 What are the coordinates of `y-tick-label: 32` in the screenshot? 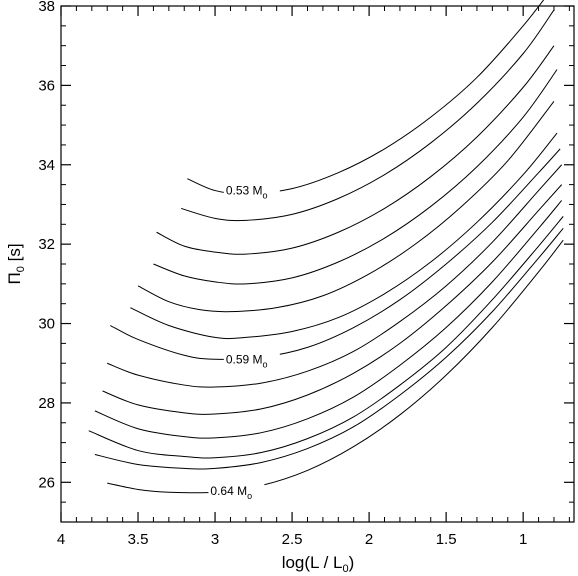 It's located at (46, 244).